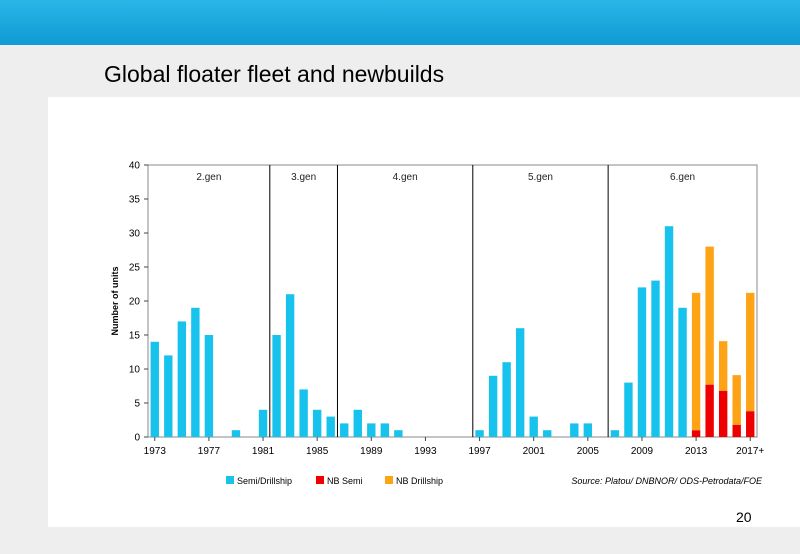 The width and height of the screenshot is (800, 554). I want to click on bar-semi-drillship-1973, so click(154, 389).